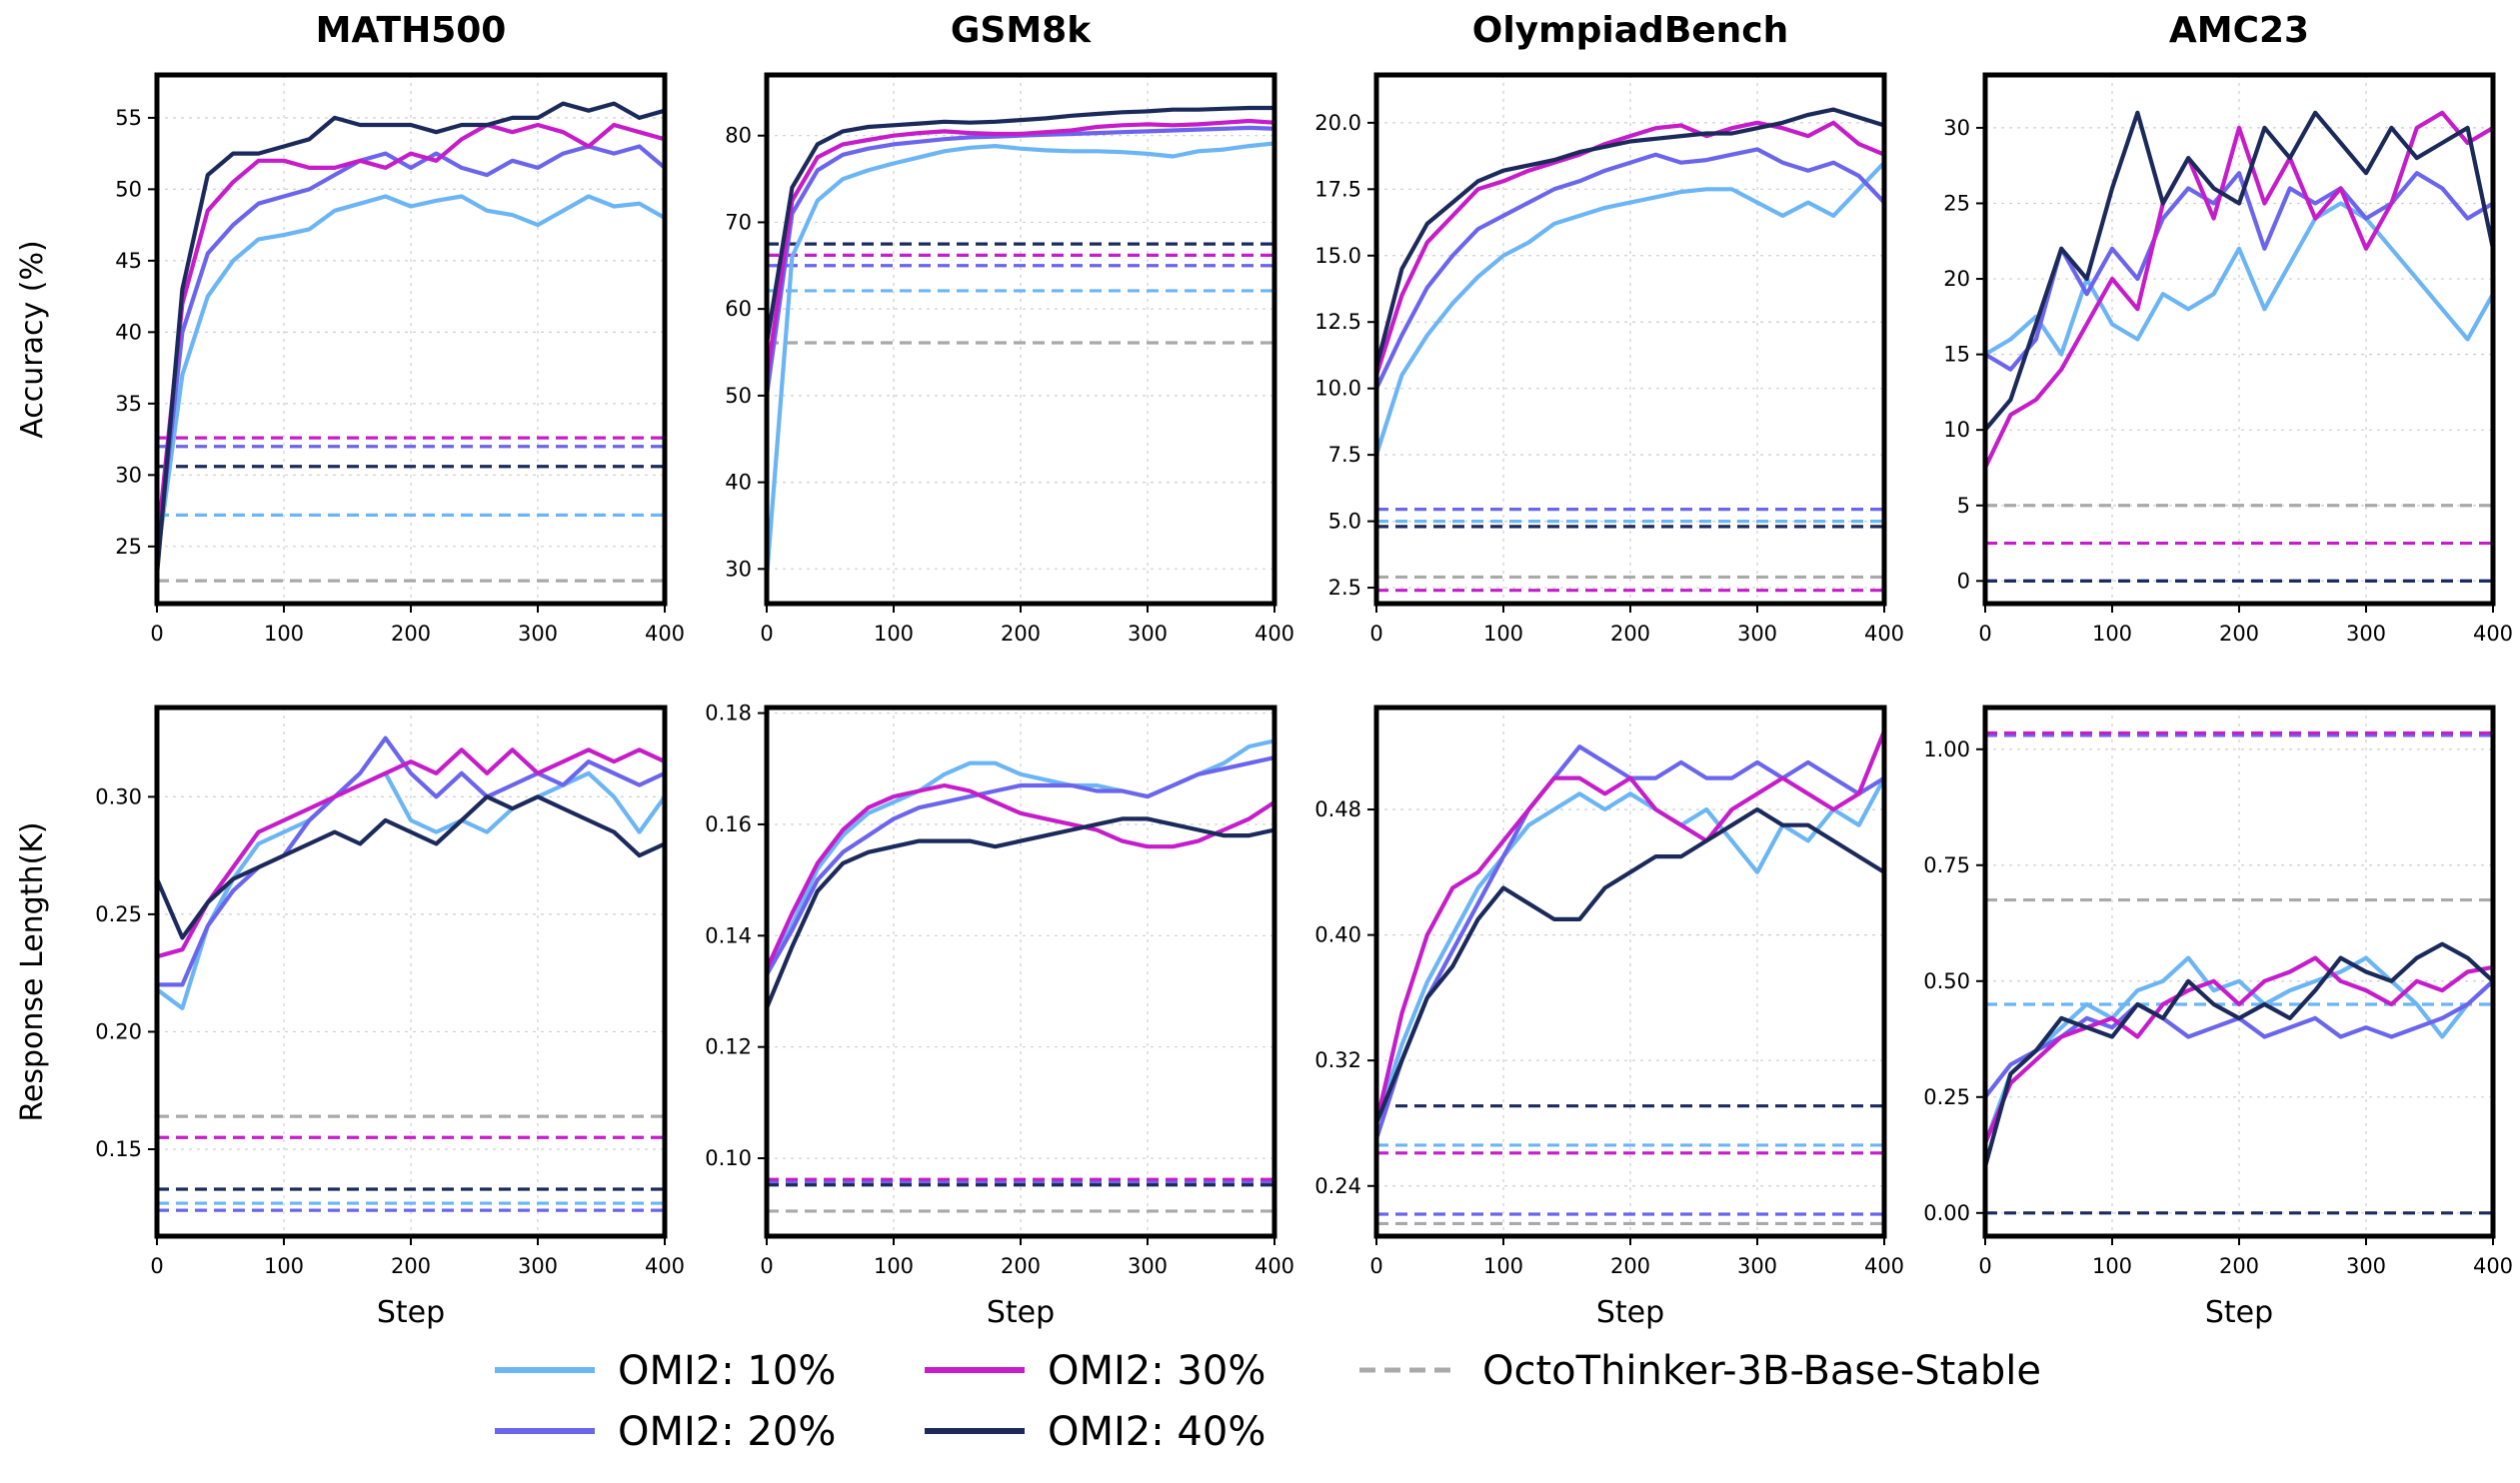  What do you see at coordinates (1946, 749) in the screenshot?
I see `y-tick-label: 1.00` at bounding box center [1946, 749].